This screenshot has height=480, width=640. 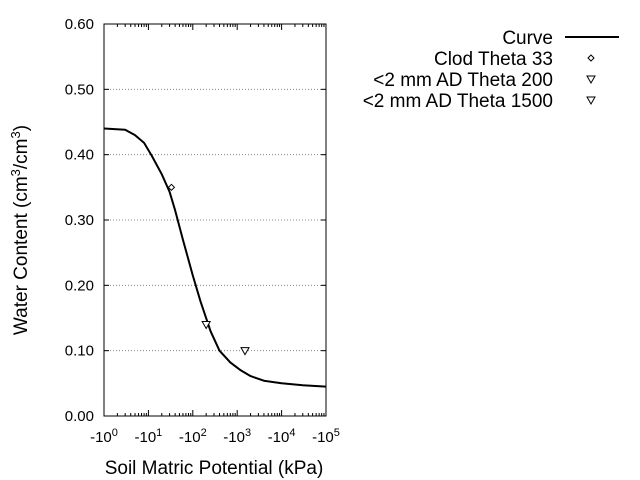 What do you see at coordinates (79, 285) in the screenshot?
I see `y-tick-label: 0.20` at bounding box center [79, 285].